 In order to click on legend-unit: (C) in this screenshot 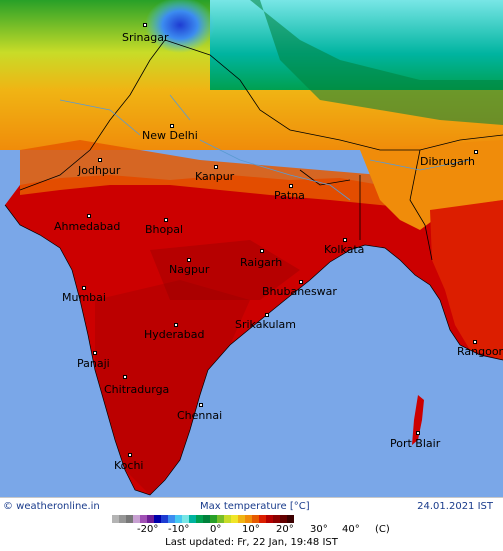, I will do `click(382, 529)`.